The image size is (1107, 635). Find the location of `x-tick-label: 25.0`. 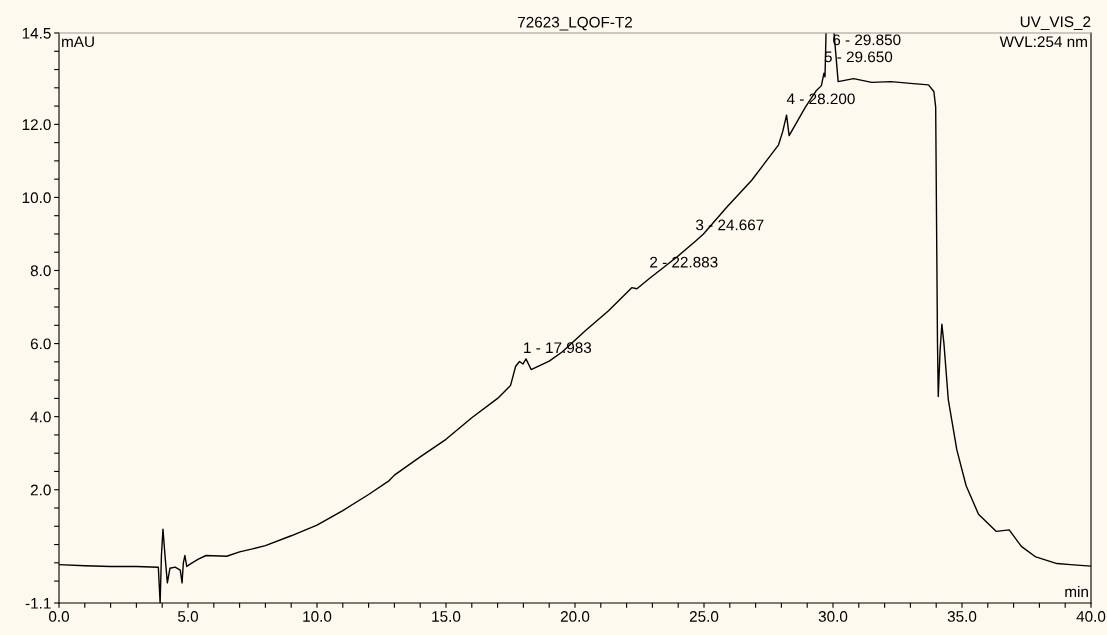

x-tick-label: 25.0 is located at coordinates (704, 616).